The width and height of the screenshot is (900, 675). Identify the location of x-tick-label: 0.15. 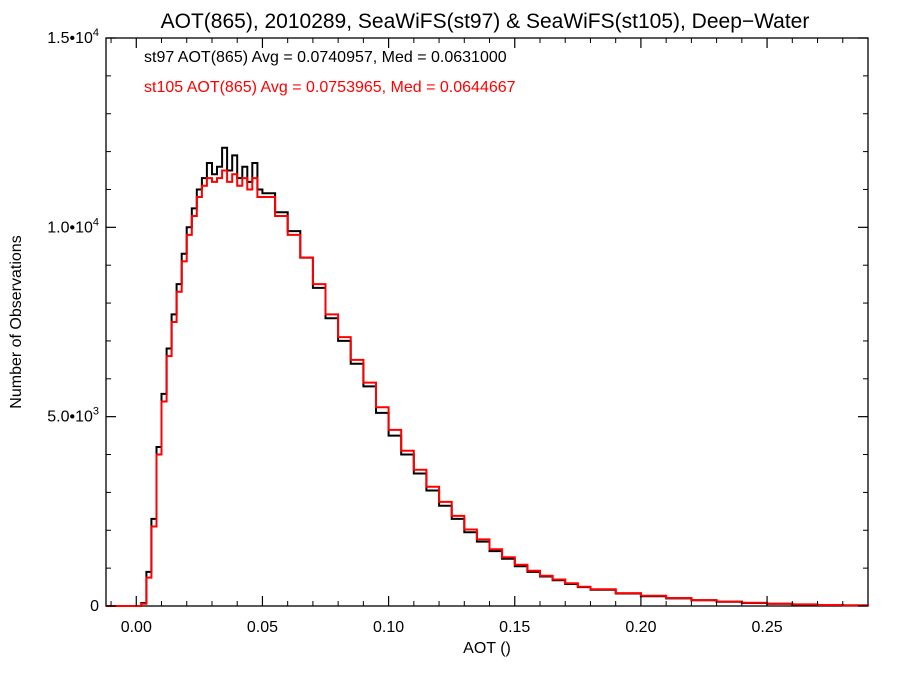
(514, 627).